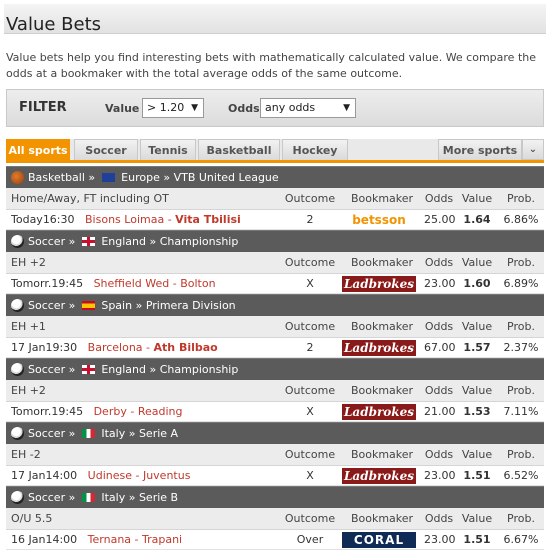 Image resolution: width=550 pixels, height=555 pixels. What do you see at coordinates (110, 411) in the screenshot?
I see `home-team: Derby` at bounding box center [110, 411].